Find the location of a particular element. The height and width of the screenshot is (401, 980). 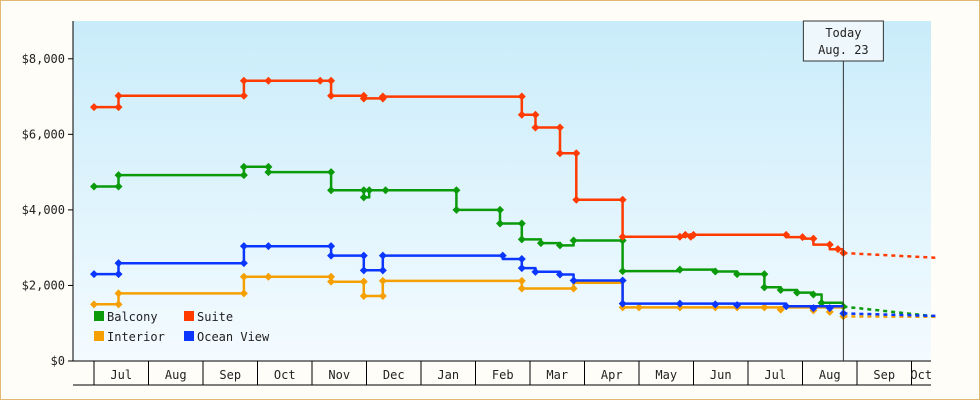

x-tick-label: Dec is located at coordinates (394, 375).